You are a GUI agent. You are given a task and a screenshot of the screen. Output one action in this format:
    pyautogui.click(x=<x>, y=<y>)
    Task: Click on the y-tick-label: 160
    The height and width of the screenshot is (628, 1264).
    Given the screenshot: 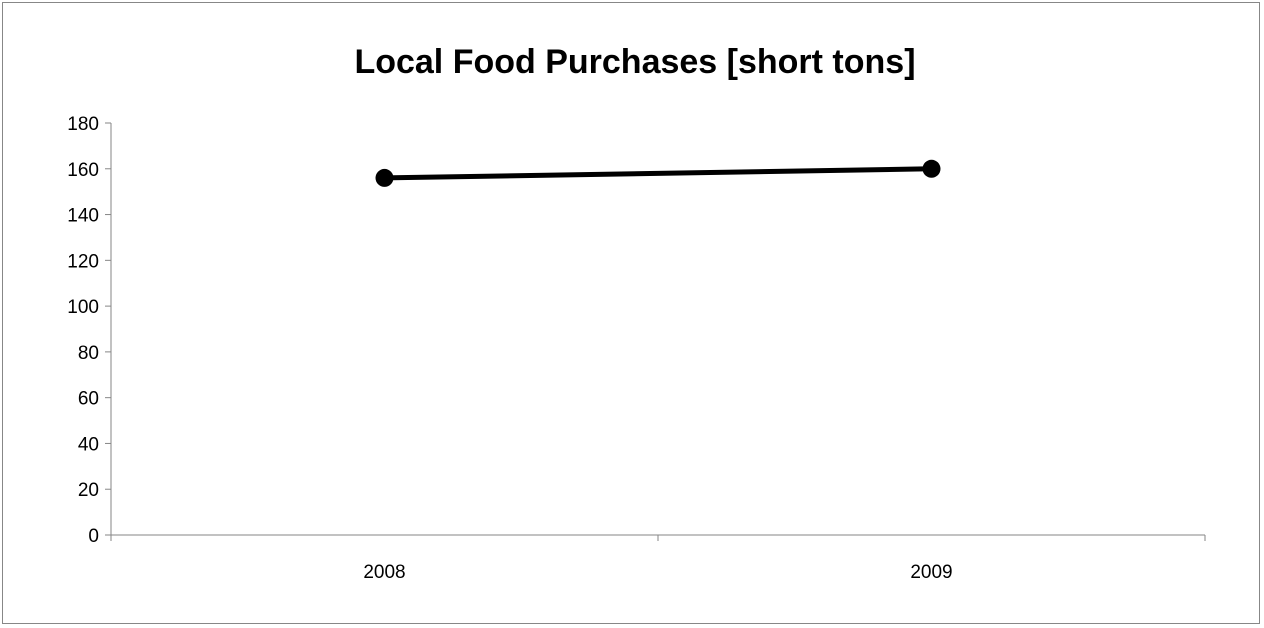 What is the action you would take?
    pyautogui.click(x=83, y=170)
    